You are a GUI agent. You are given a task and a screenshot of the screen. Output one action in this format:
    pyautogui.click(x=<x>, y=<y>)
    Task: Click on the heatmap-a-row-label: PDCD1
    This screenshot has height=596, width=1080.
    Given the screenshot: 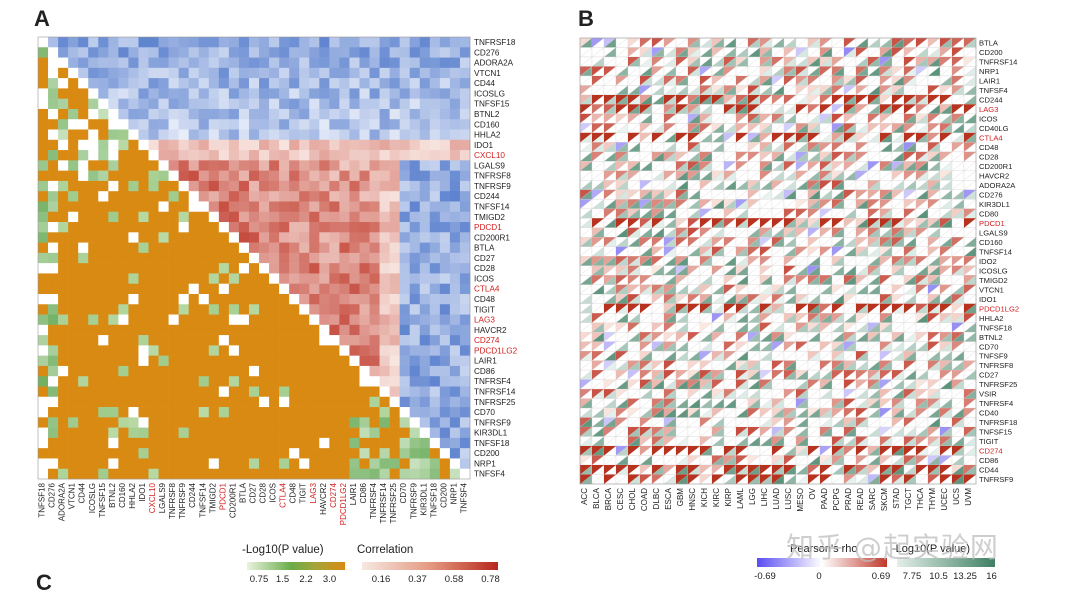 What is the action you would take?
    pyautogui.click(x=488, y=227)
    